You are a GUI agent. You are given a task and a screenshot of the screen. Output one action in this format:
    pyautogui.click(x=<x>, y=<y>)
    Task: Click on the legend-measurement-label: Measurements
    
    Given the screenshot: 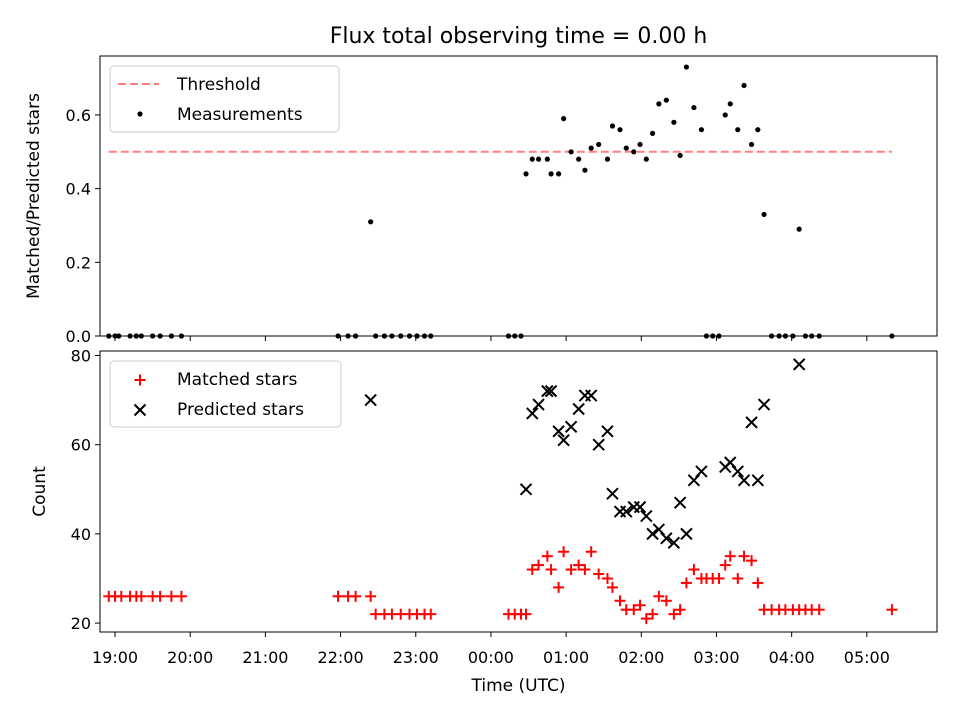 What is the action you would take?
    pyautogui.click(x=240, y=115)
    